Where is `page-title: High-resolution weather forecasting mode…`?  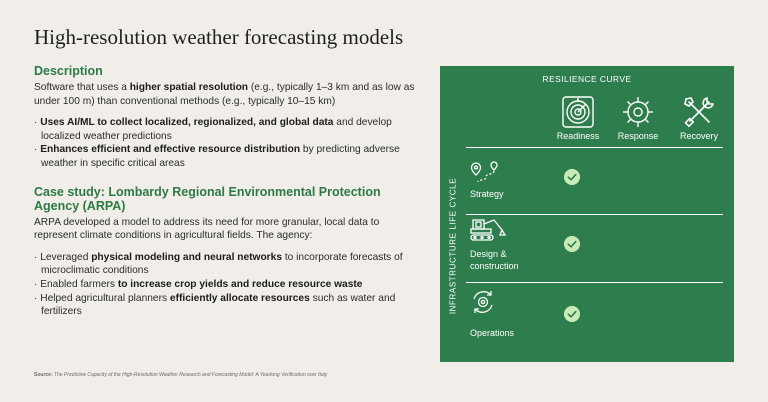 page-title: High-resolution weather forecasting mode… is located at coordinates (219, 37).